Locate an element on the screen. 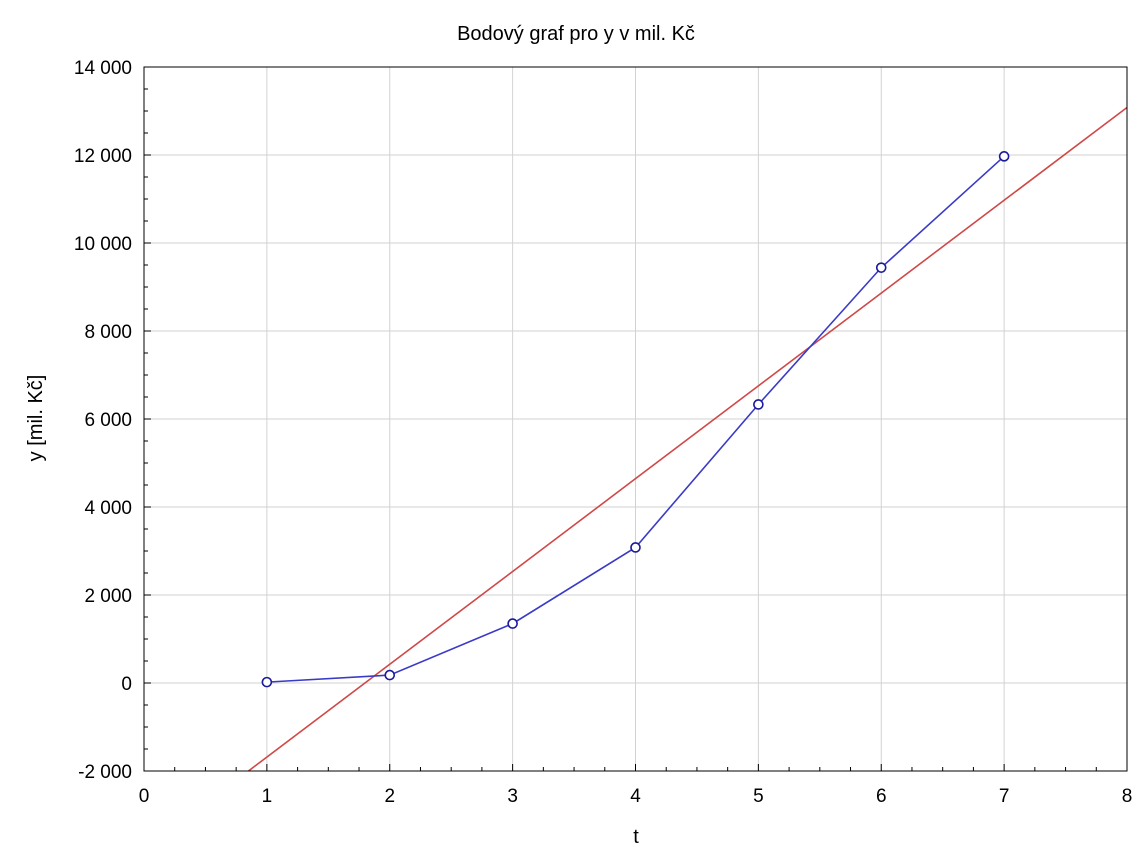 Image resolution: width=1132 pixels, height=855 pixels. x-axis-ticks: 0 1 2 3 4 5 6 7 8 is located at coordinates (635, 785).